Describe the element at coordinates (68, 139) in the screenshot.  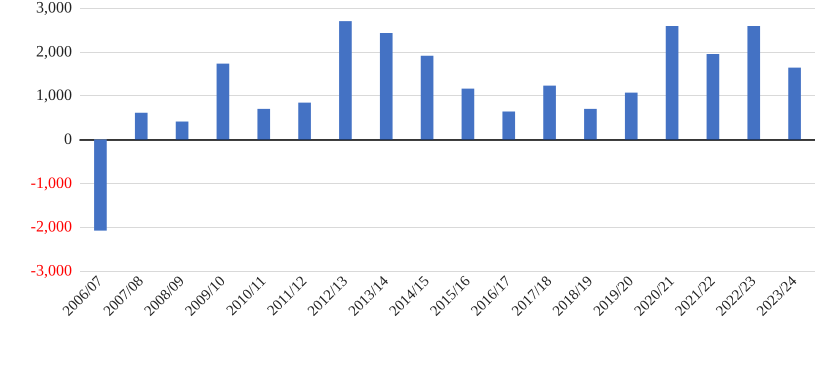
I see `y-tick-label: 0` at that location.